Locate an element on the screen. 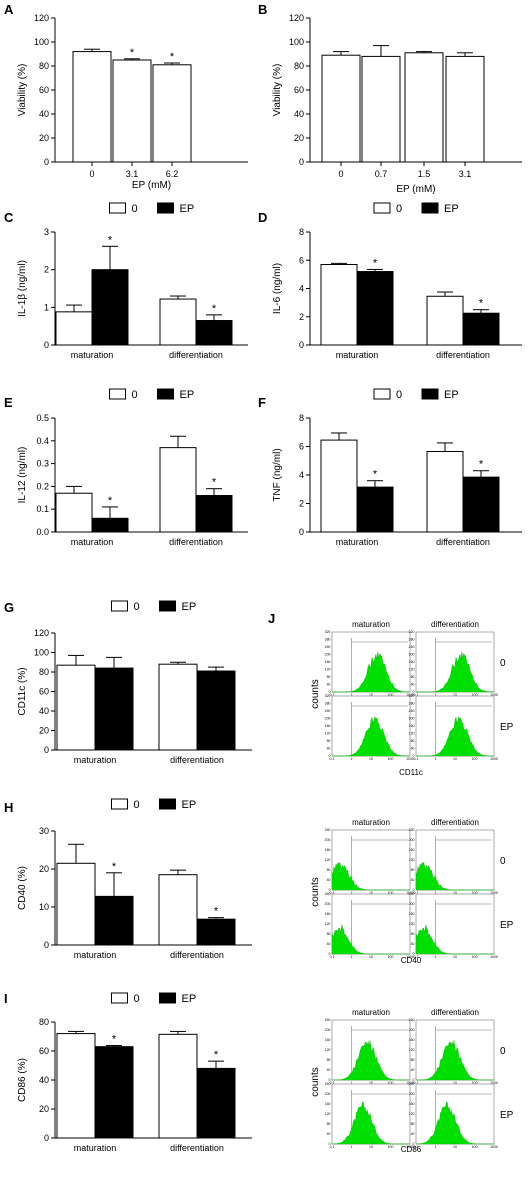 Image resolution: width=529 pixels, height=1190 pixels. histogram-x-tick: 0.1 is located at coordinates (332, 695).